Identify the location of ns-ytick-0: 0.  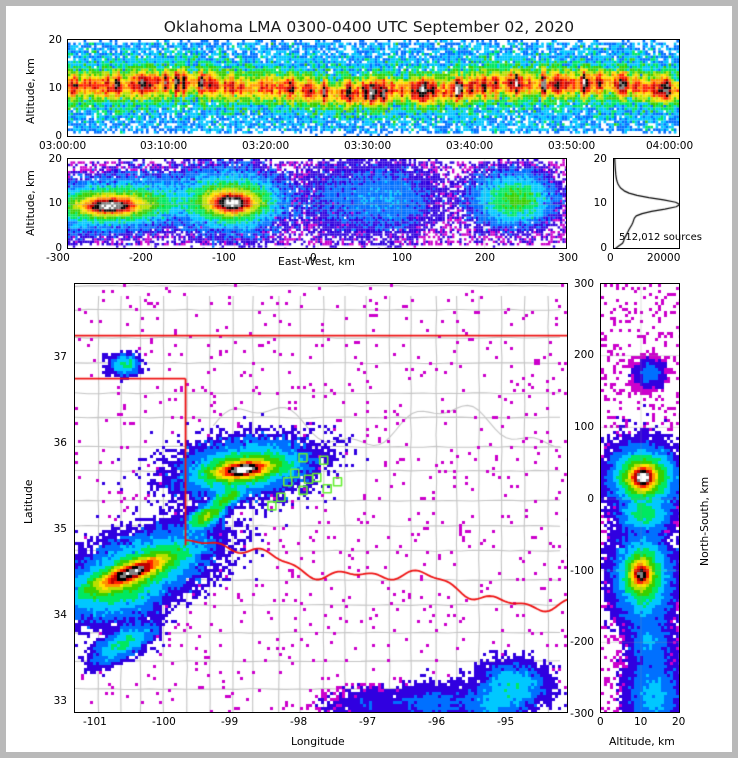
(590, 499).